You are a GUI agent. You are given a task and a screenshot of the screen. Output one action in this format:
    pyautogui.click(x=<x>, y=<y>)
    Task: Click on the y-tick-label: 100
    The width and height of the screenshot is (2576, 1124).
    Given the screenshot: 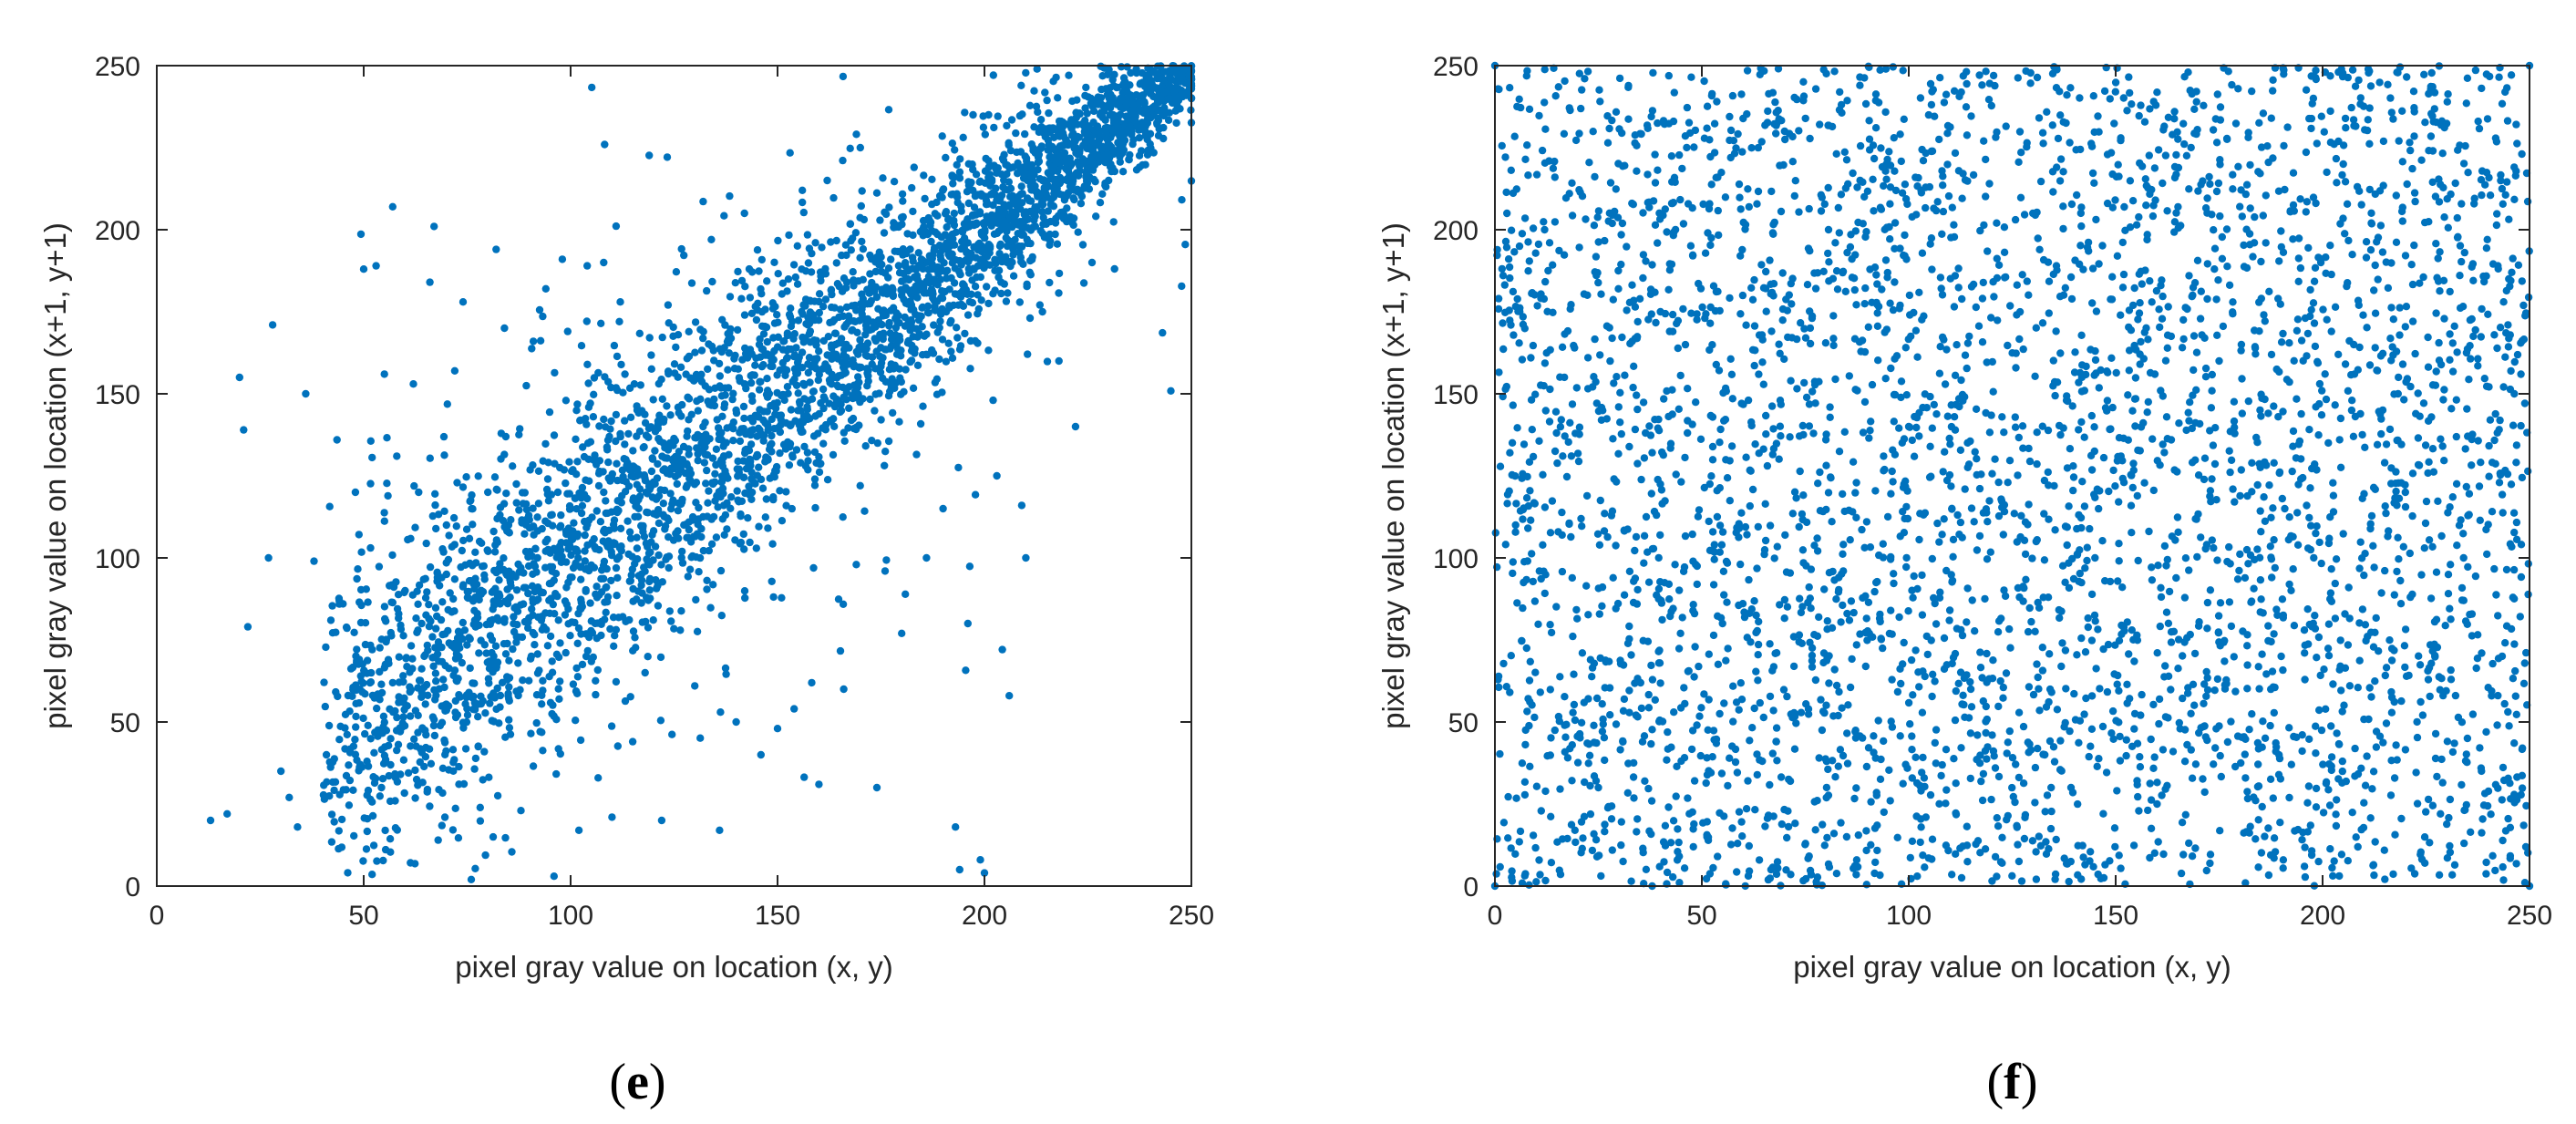 What is the action you would take?
    pyautogui.click(x=117, y=559)
    